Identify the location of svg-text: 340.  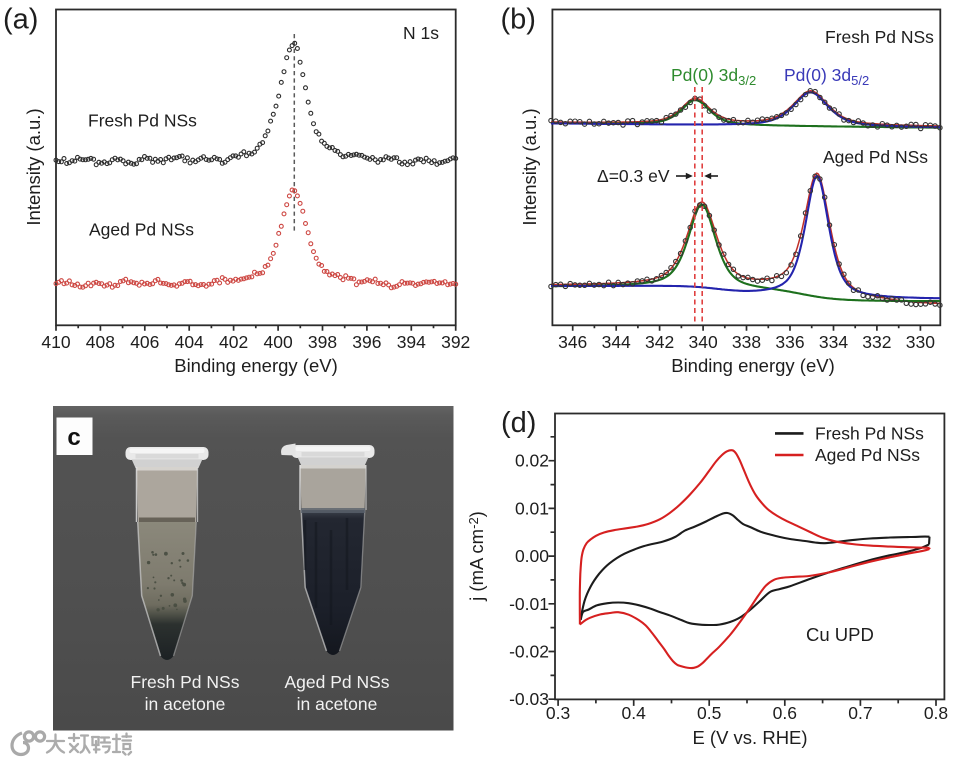
(702, 342).